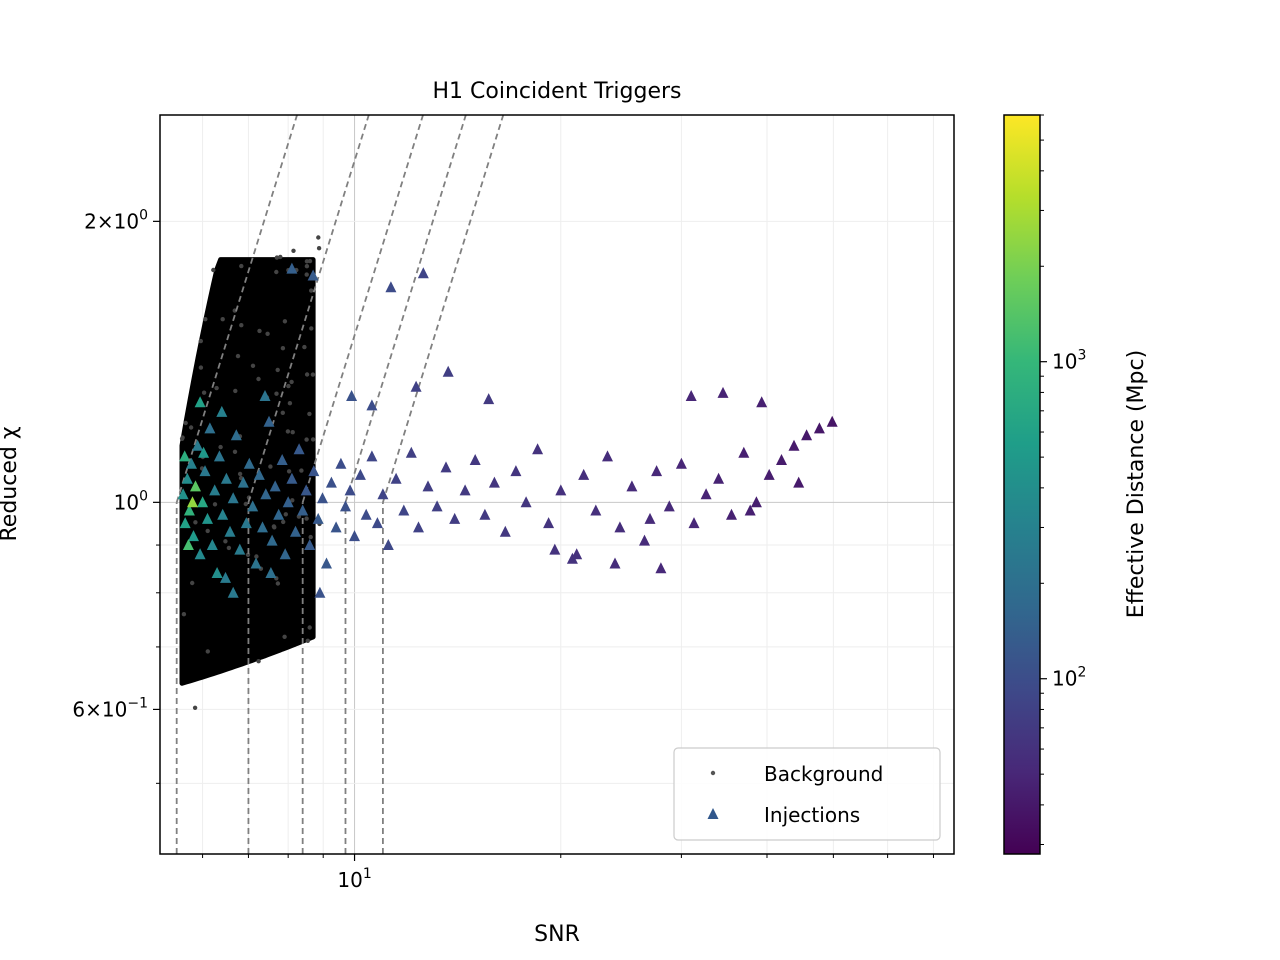 The height and width of the screenshot is (960, 1280). Describe the element at coordinates (556, 91) in the screenshot. I see `chart-title: H1 Coincident Triggers` at that location.